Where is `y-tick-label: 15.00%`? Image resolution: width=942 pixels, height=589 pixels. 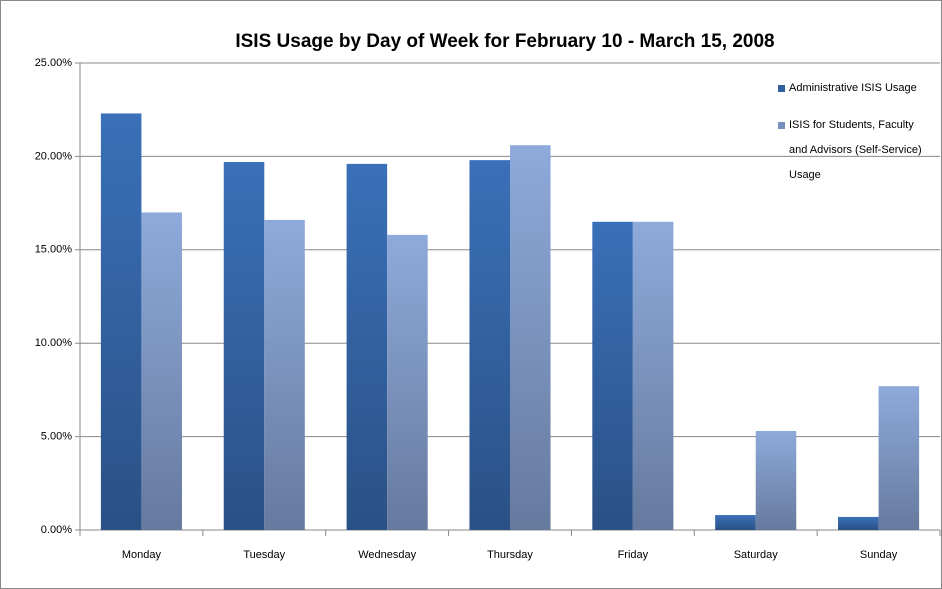 y-tick-label: 15.00% is located at coordinates (54, 250).